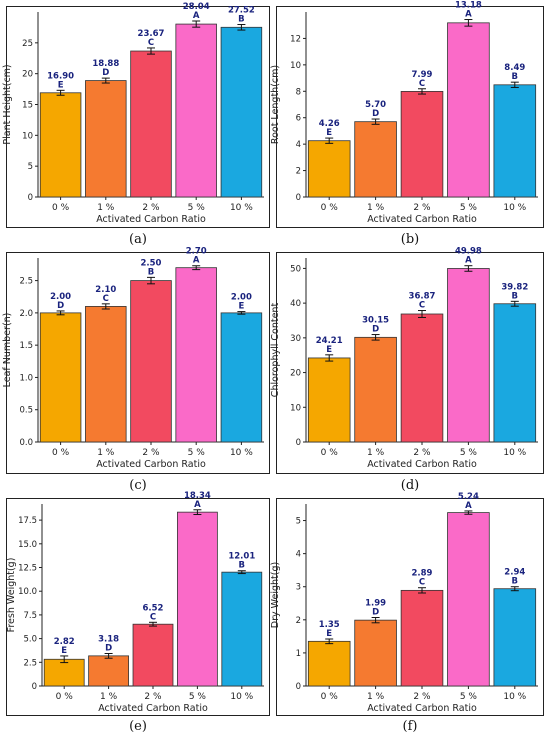 This screenshot has width=550, height=740. I want to click on y-tick-label-c-5: 2.5, so click(26, 282).